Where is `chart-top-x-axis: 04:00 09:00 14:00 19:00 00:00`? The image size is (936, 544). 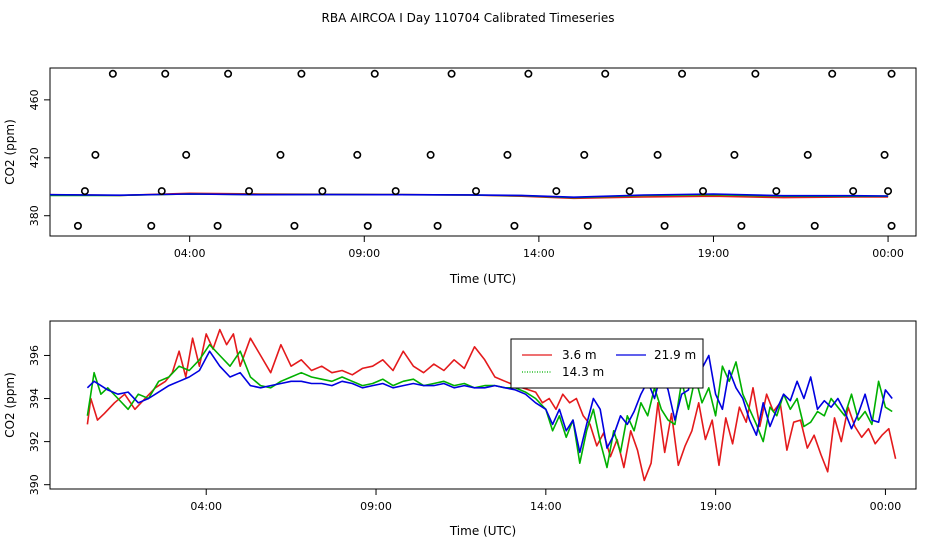
chart-top-x-axis: 04:00 09:00 14:00 19:00 00:00 is located at coordinates (539, 248).